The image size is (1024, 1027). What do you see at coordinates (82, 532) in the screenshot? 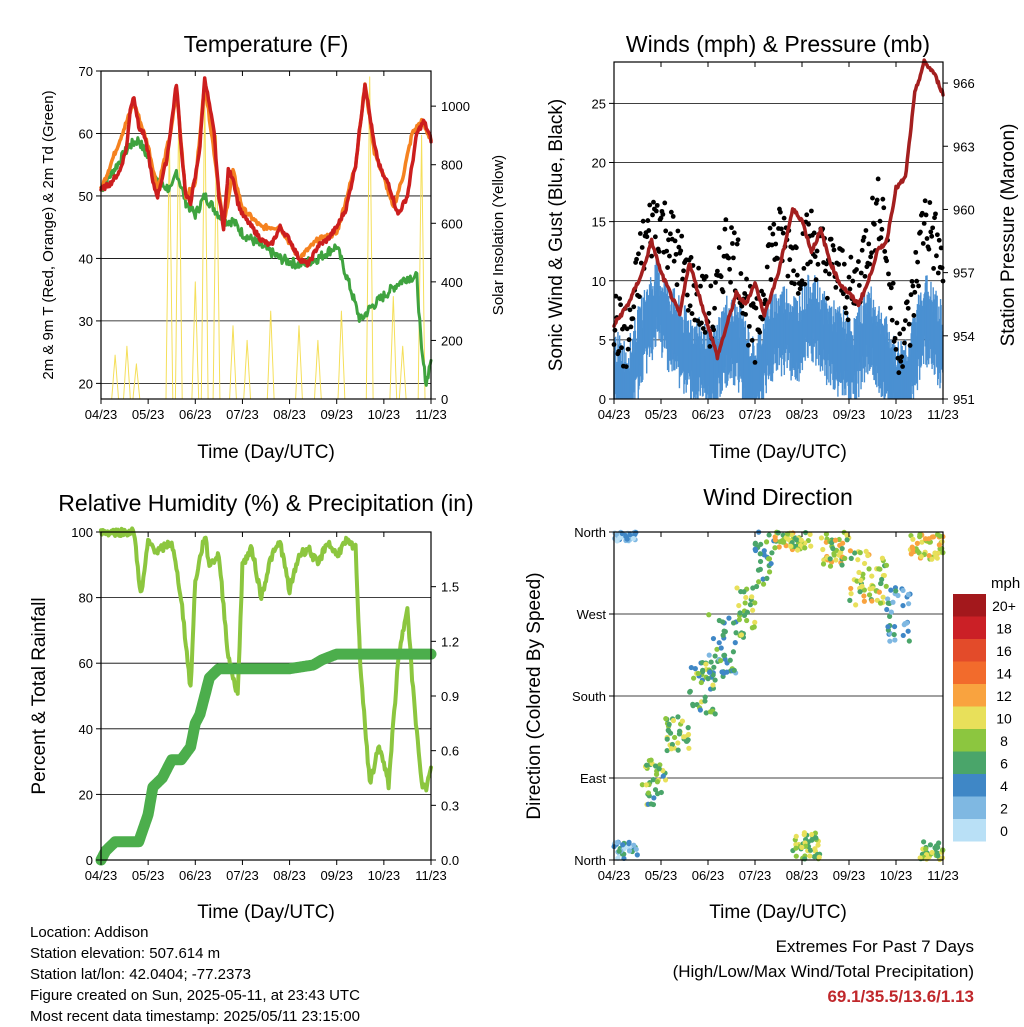
I see `humidity-ytick-label: 100` at bounding box center [82, 532].